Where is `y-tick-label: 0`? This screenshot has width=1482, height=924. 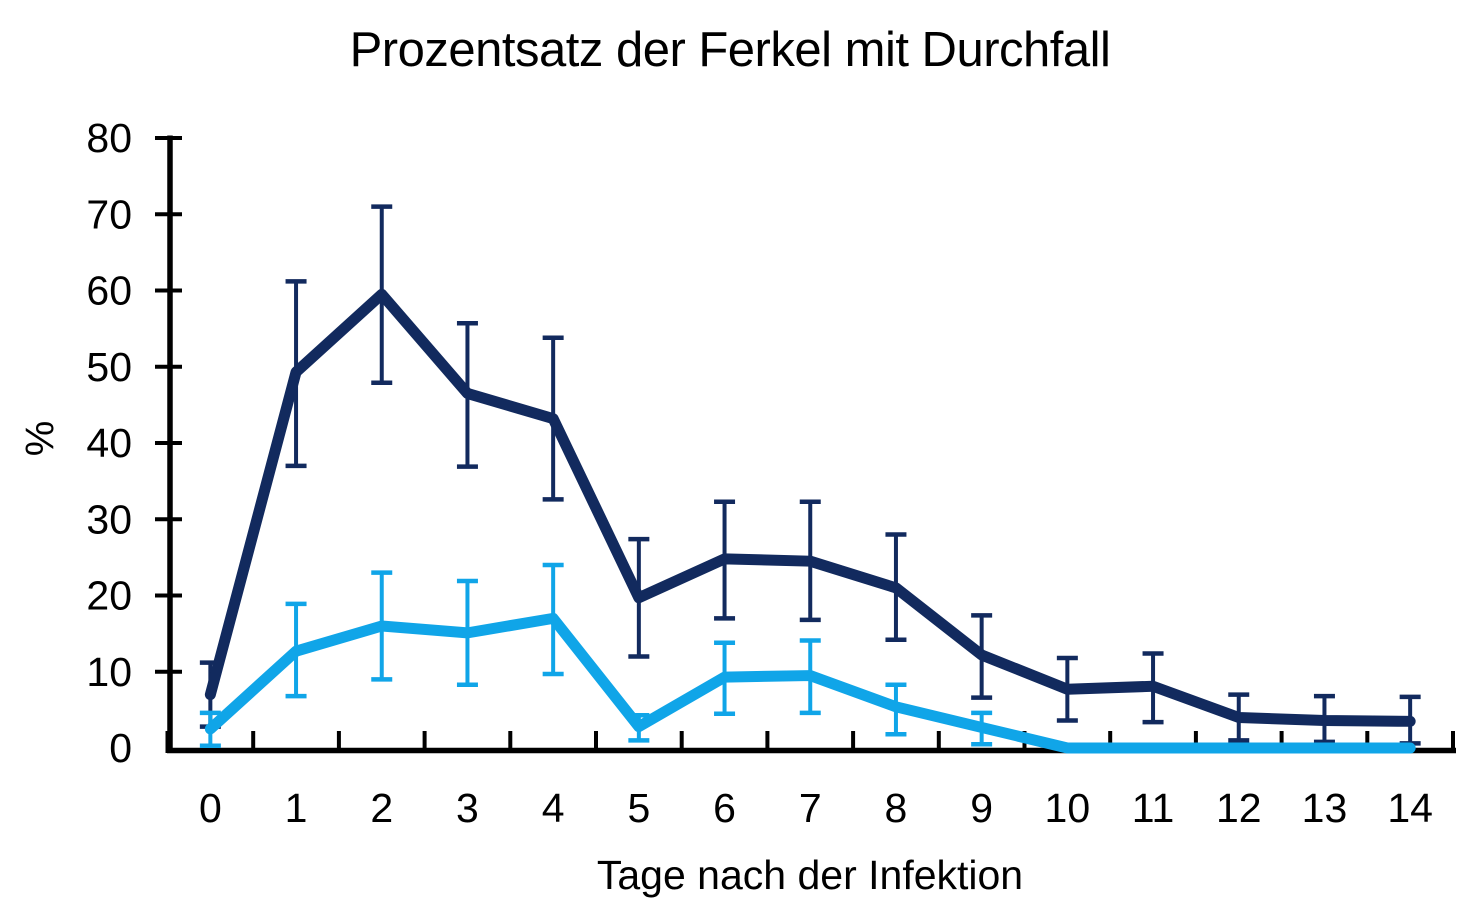
y-tick-label: 0 is located at coordinates (120, 748).